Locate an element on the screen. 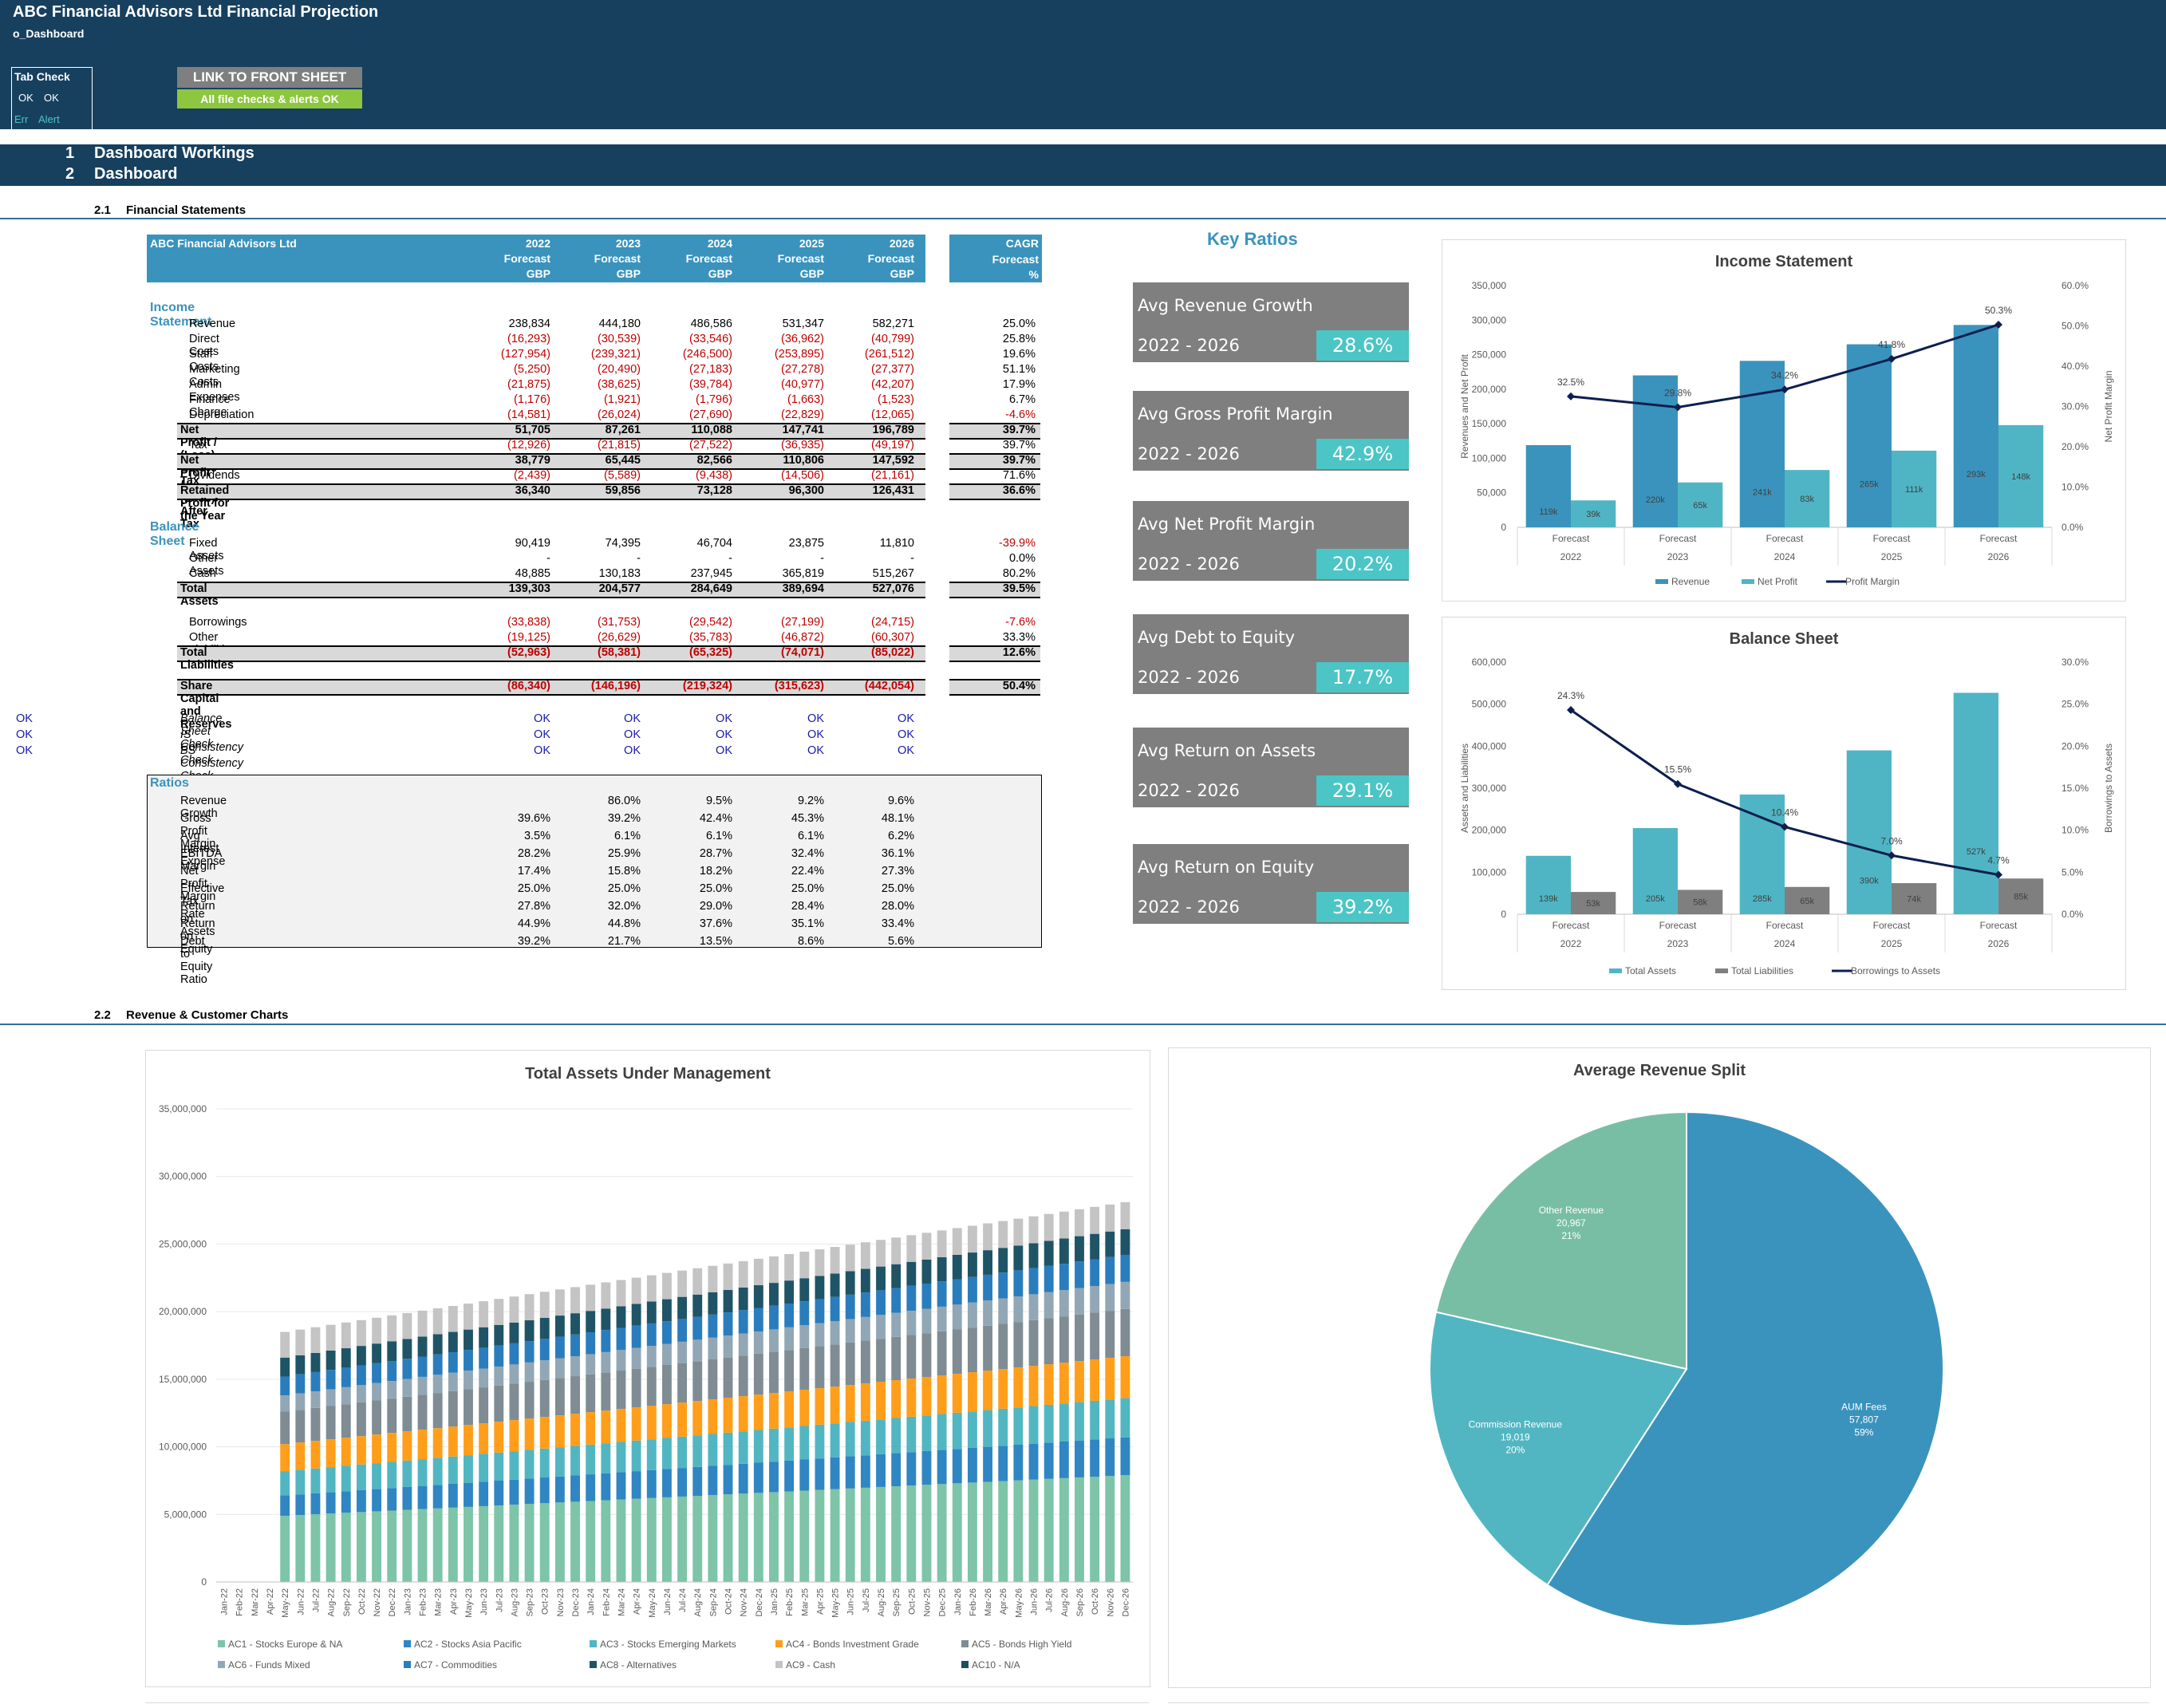 The image size is (2166, 1708). table-cell: (12,065) is located at coordinates (892, 414).